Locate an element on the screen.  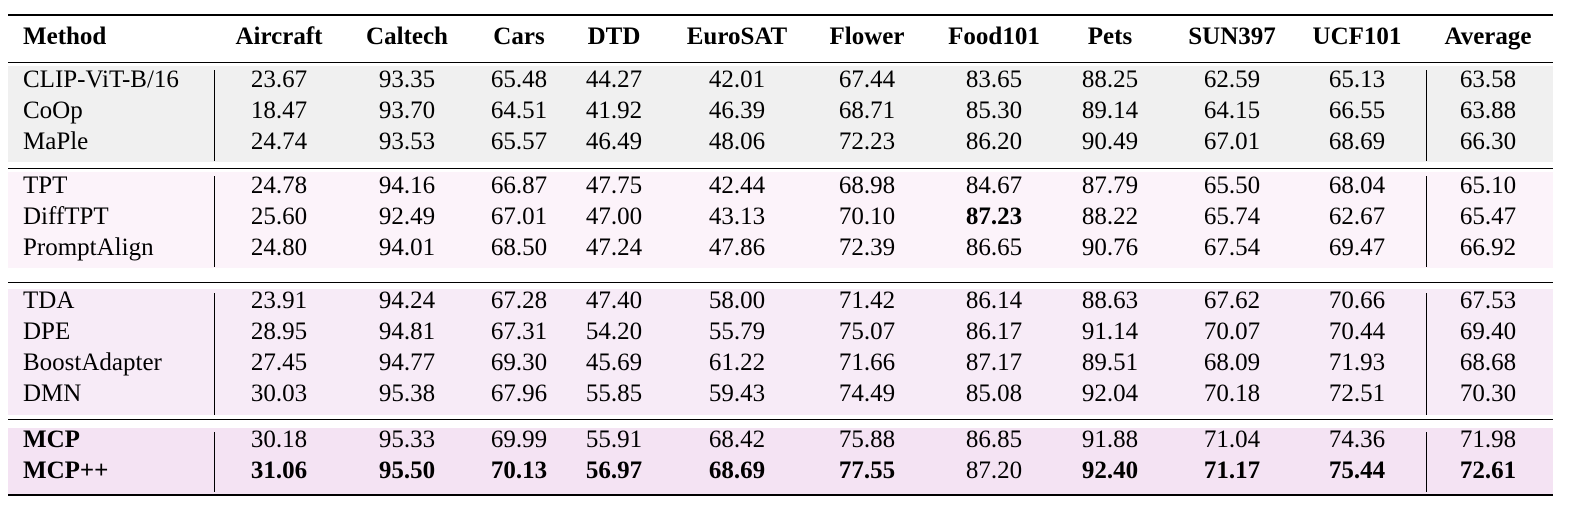
value-cell: 47.00 is located at coordinates (614, 216).